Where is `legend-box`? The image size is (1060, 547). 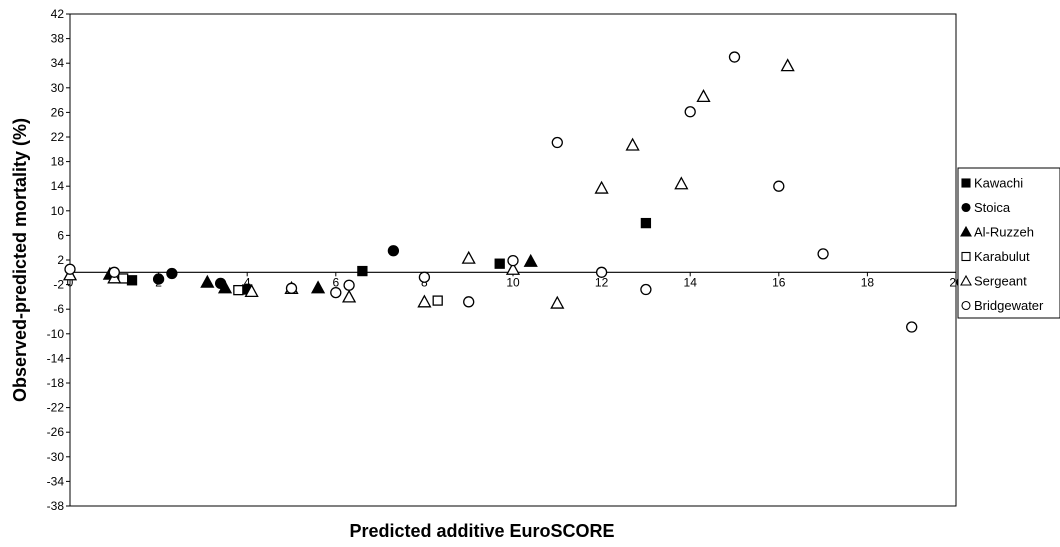
legend-box is located at coordinates (1008, 243).